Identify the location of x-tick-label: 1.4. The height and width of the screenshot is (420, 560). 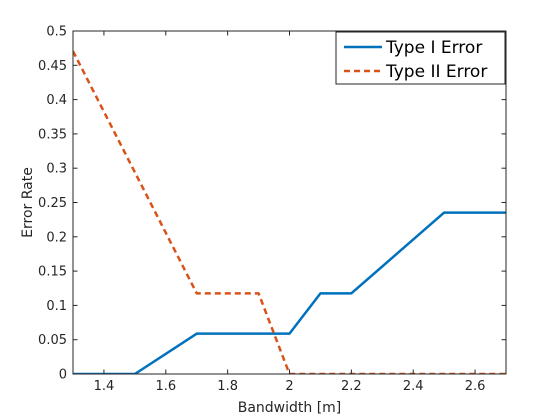
(104, 386).